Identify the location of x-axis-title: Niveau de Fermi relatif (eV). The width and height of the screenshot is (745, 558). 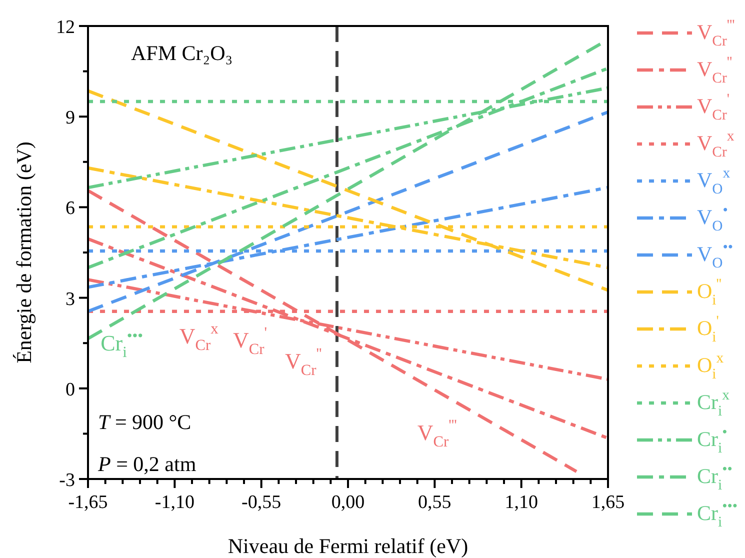
(348, 546).